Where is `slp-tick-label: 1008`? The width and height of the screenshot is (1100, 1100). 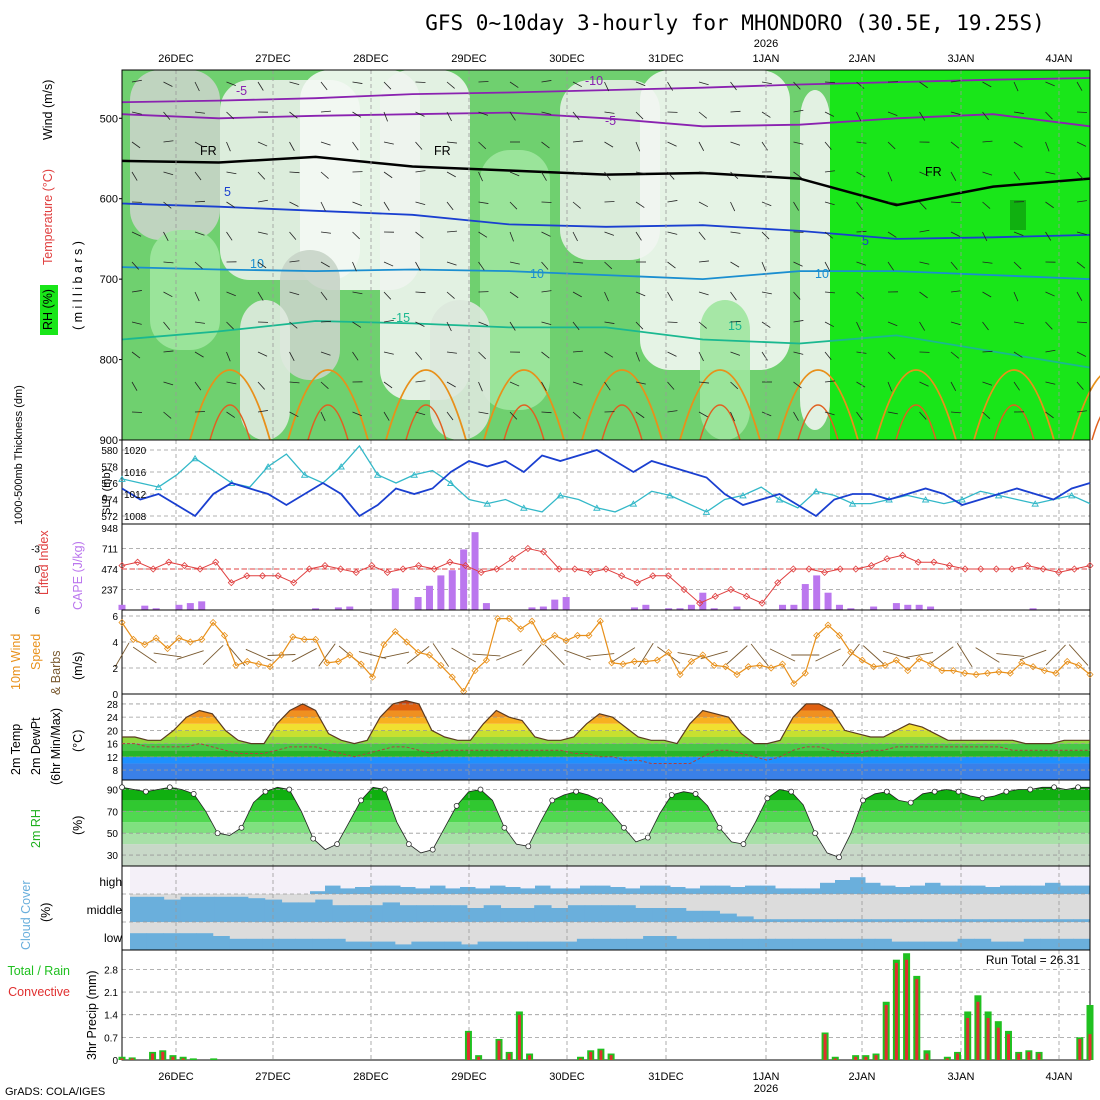 slp-tick-label: 1008 is located at coordinates (135, 517).